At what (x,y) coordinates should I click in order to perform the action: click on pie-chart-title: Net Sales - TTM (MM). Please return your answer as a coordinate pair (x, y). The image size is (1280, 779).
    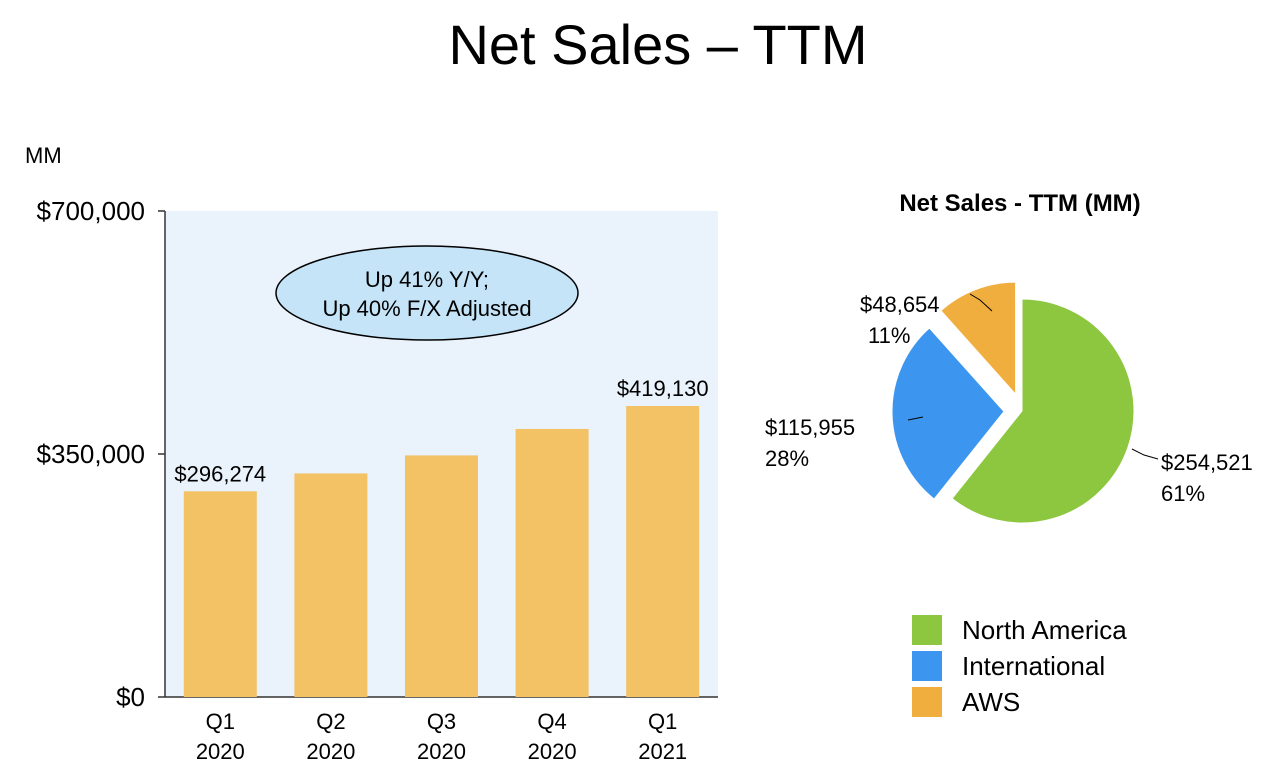
    Looking at the image, I should click on (1020, 203).